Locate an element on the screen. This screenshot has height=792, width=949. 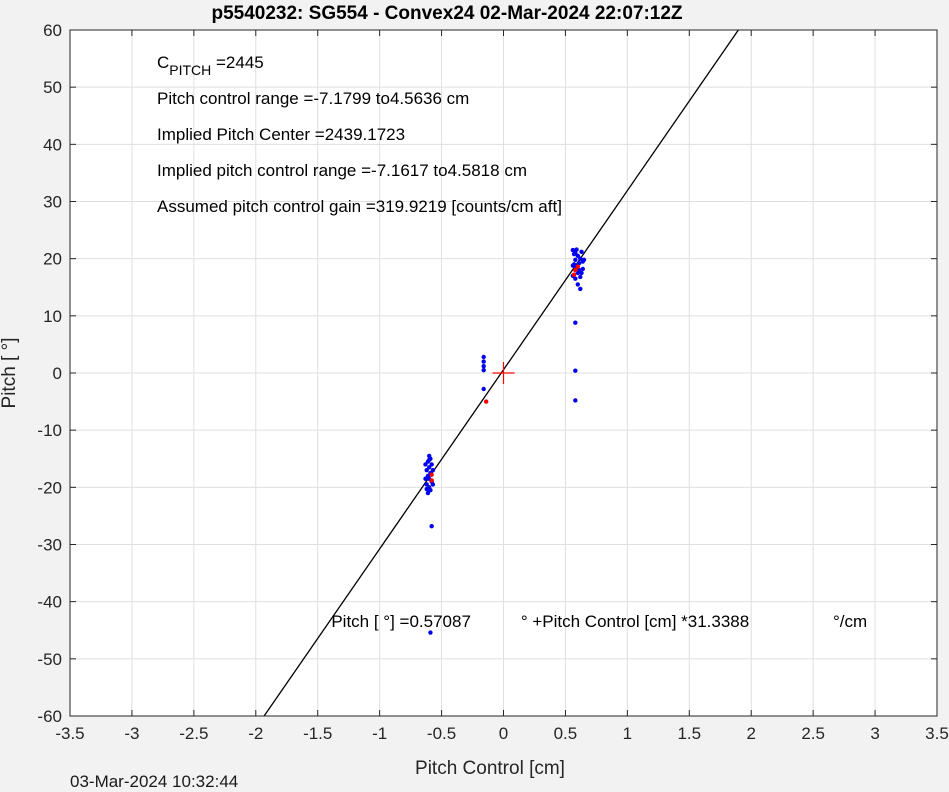
x-tick-label: 0.5 is located at coordinates (566, 733).